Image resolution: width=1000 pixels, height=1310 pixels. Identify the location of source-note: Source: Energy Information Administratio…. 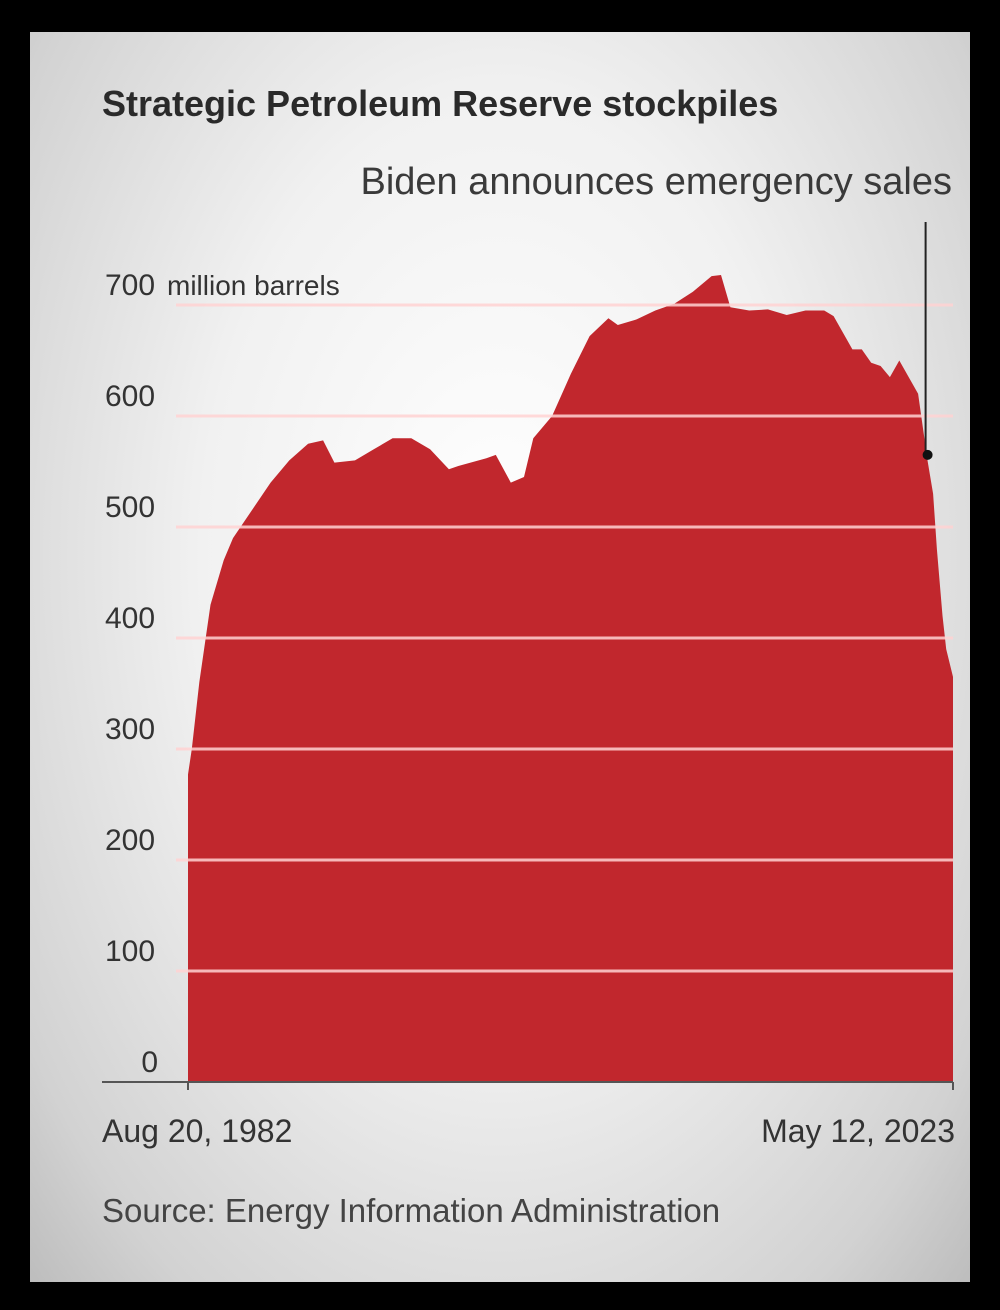
(411, 1210).